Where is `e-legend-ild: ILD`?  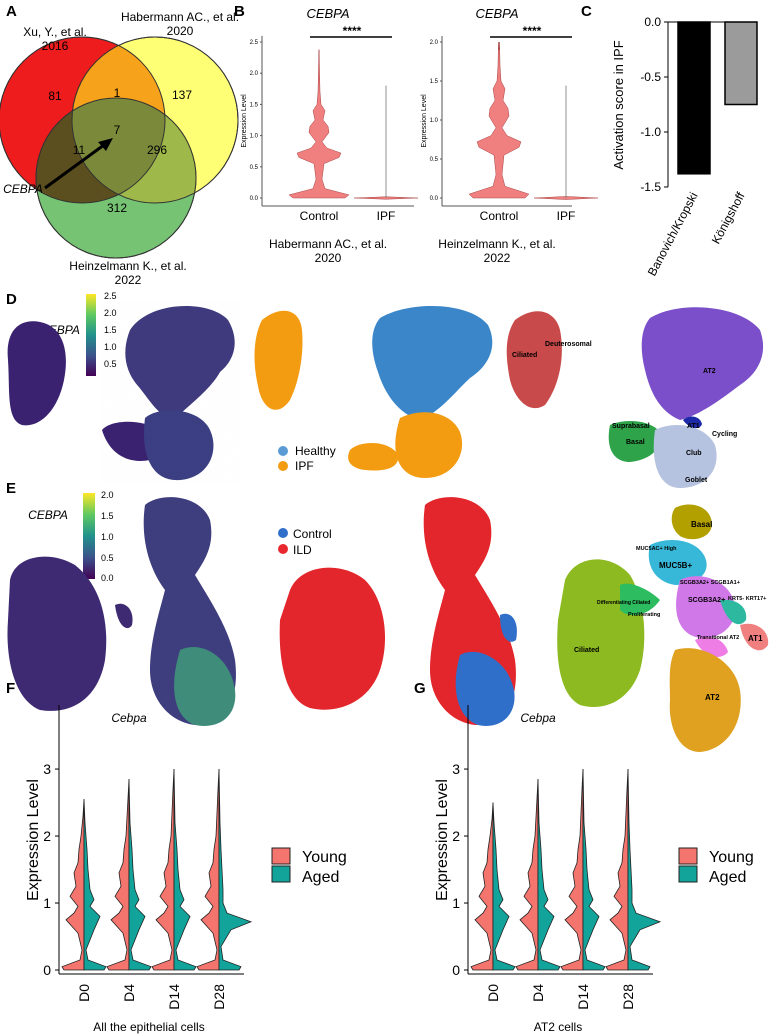 e-legend-ild: ILD is located at coordinates (302, 550).